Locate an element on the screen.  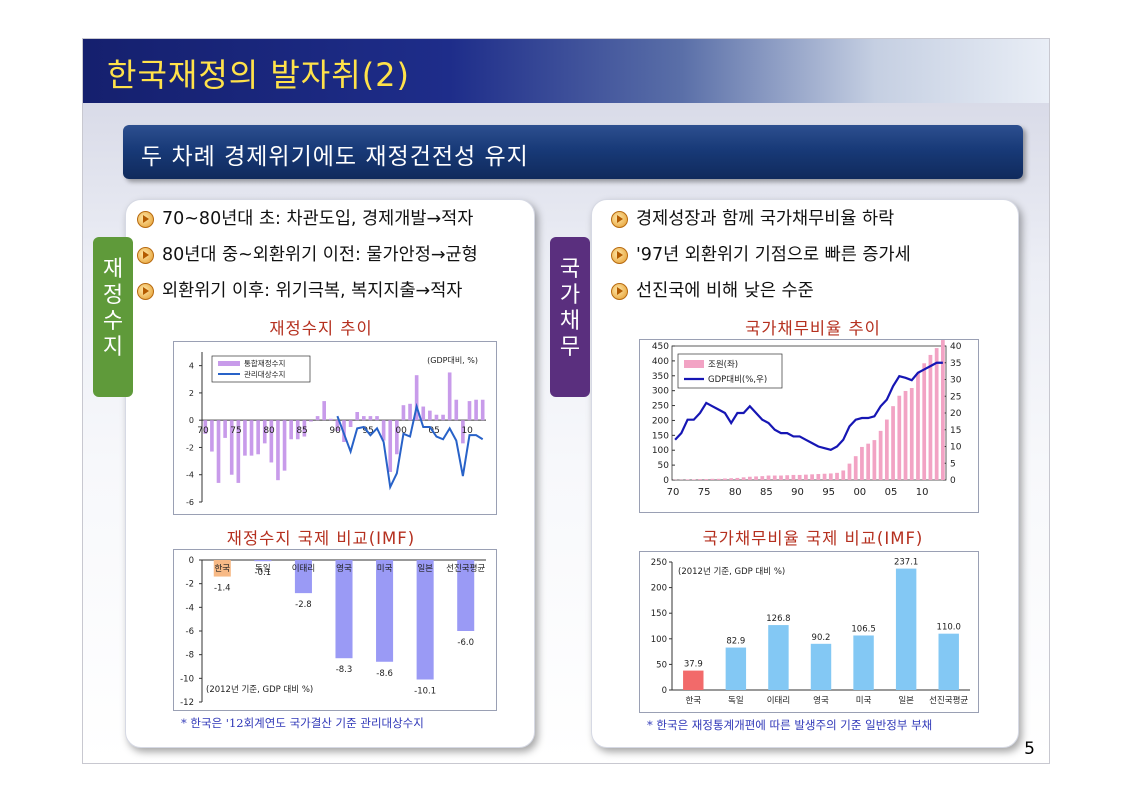
bullet-text: 외환위기 이후: 위기극복, 복지지출→적자 is located at coordinates (312, 291).